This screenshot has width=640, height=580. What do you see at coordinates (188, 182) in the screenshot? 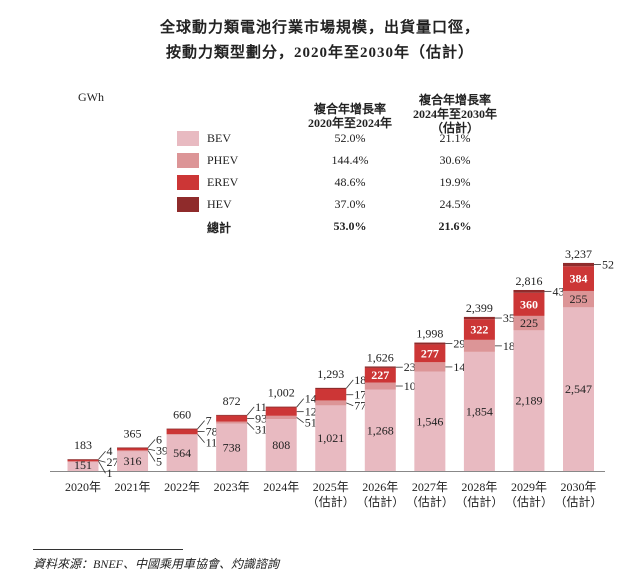
I see `legend-swatch-erev` at bounding box center [188, 182].